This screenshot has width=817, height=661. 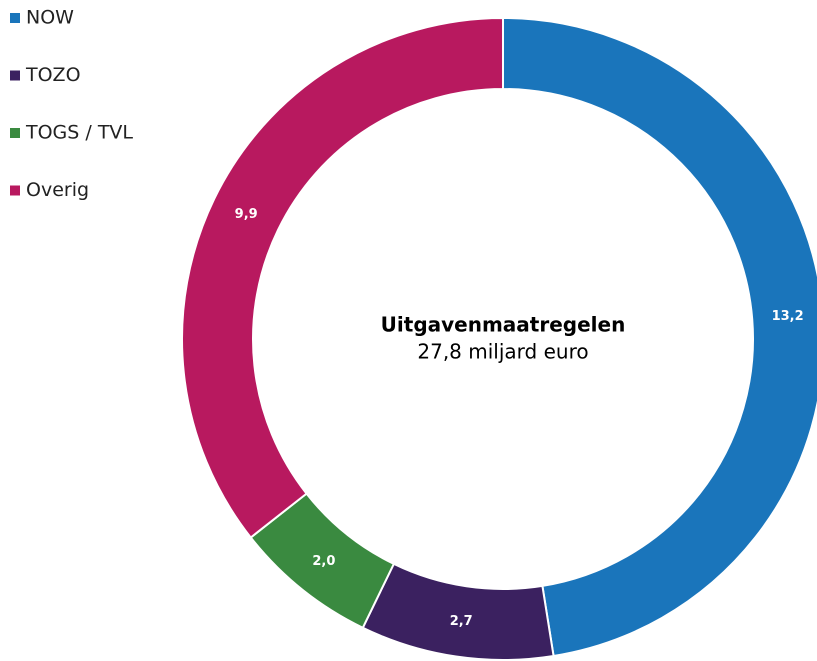 What do you see at coordinates (461, 621) in the screenshot?
I see `data-label: 2,7` at bounding box center [461, 621].